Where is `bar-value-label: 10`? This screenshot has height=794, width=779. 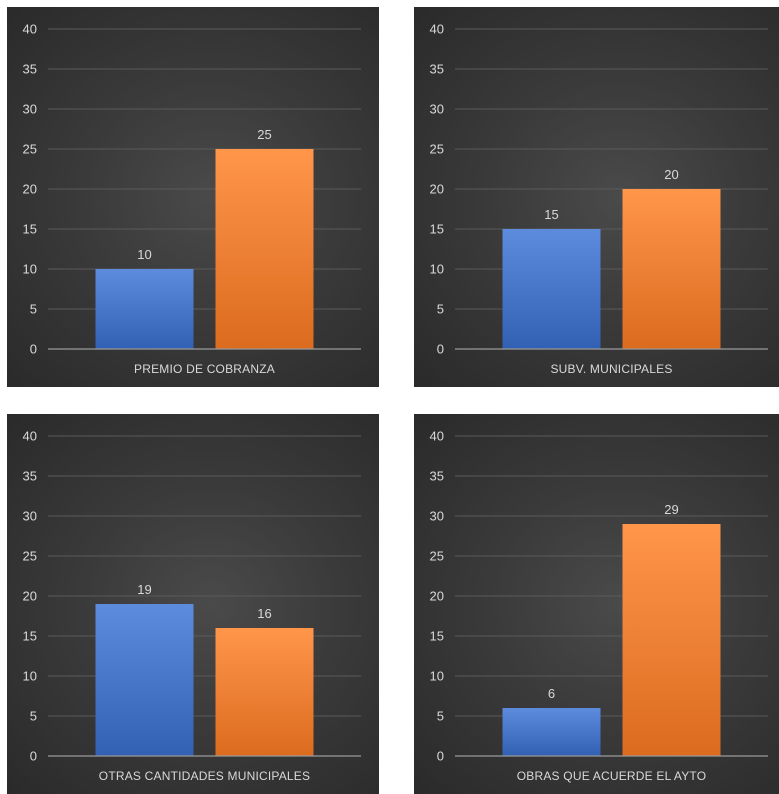
bar-value-label: 10 is located at coordinates (144, 254).